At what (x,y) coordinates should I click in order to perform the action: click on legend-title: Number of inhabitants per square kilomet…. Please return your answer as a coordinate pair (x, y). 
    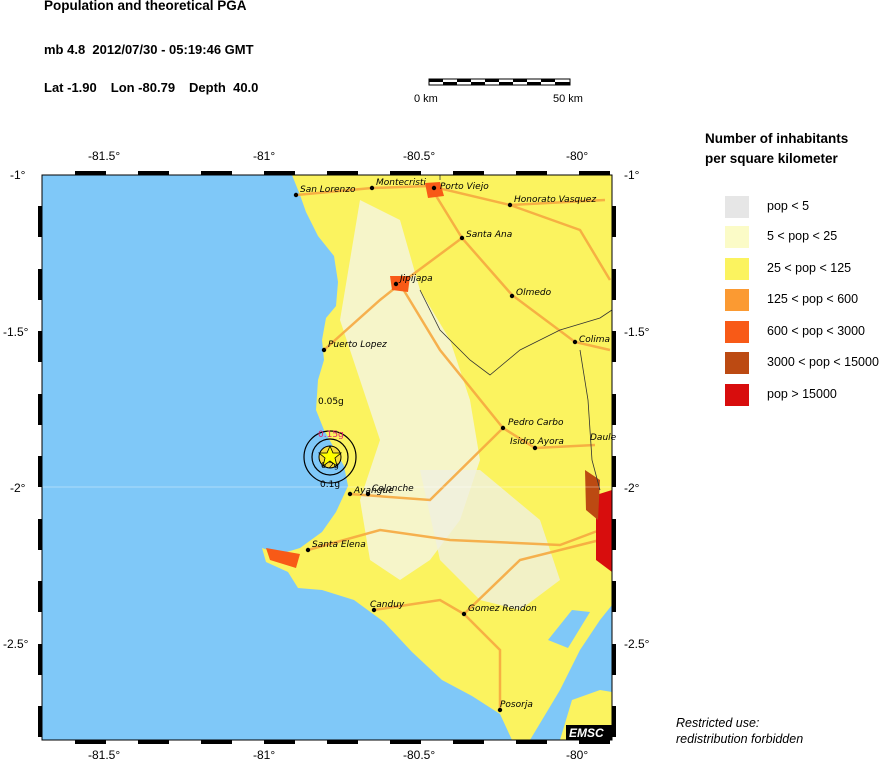
    Looking at the image, I should click on (795, 149).